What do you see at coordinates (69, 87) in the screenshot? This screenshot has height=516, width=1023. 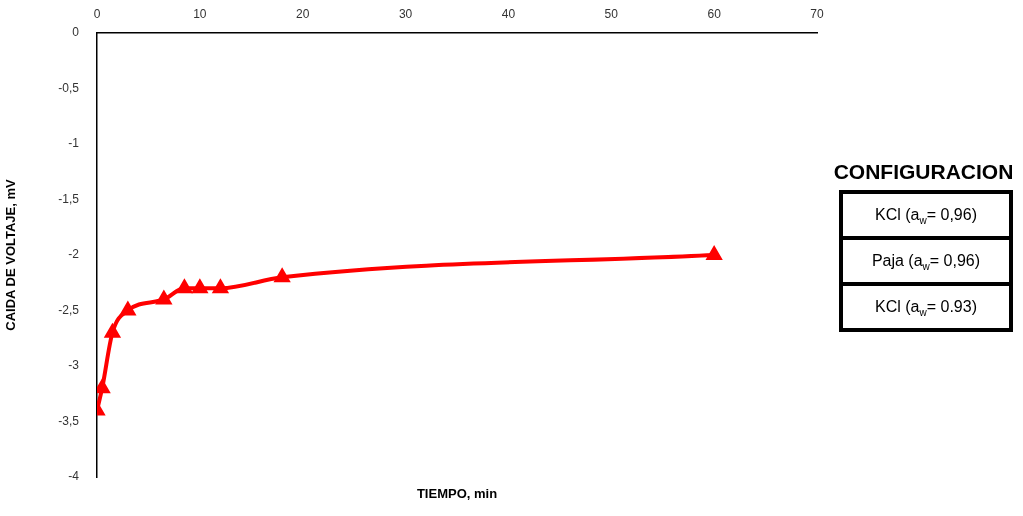 I see `y-tick-label: -0,5` at bounding box center [69, 87].